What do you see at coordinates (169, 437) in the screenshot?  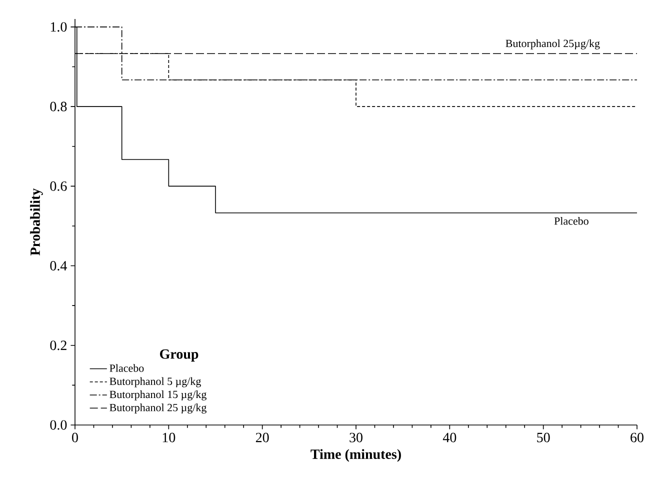 I see `x-tick-label: 10` at bounding box center [169, 437].